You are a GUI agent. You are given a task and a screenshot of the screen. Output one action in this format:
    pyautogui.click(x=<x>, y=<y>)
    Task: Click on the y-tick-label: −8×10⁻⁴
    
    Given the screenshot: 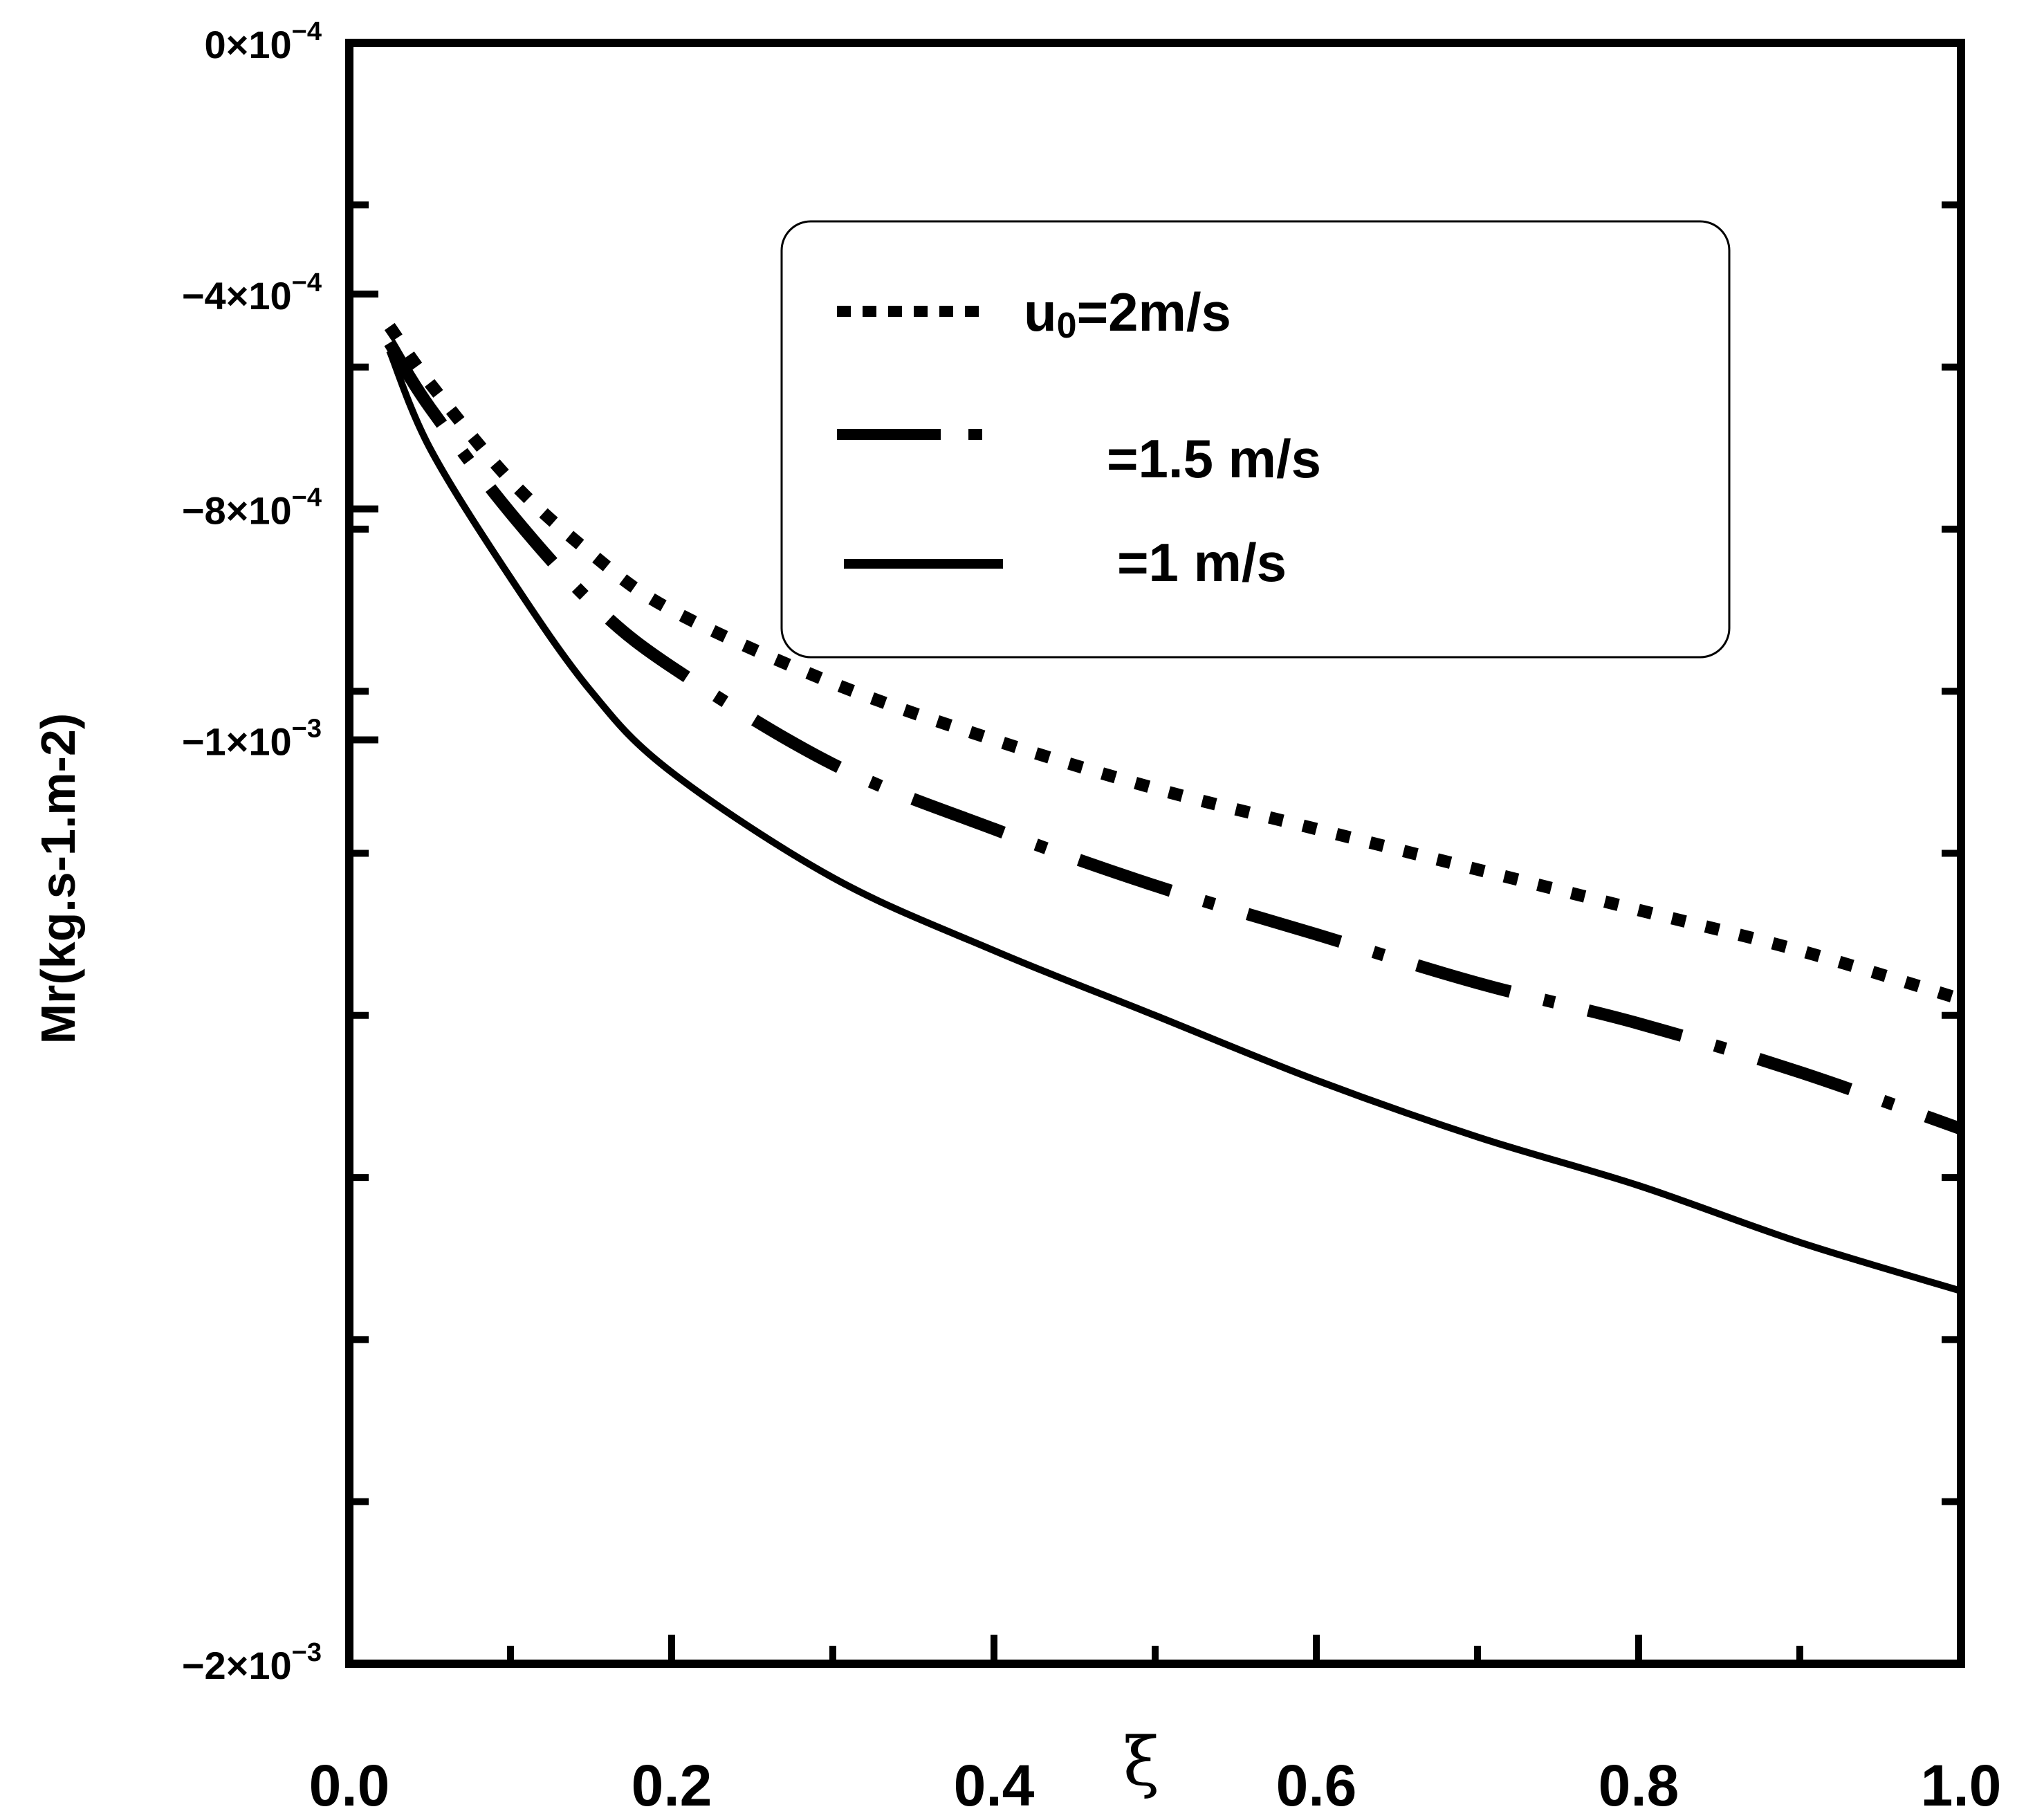 What is the action you would take?
    pyautogui.click(x=252, y=508)
    